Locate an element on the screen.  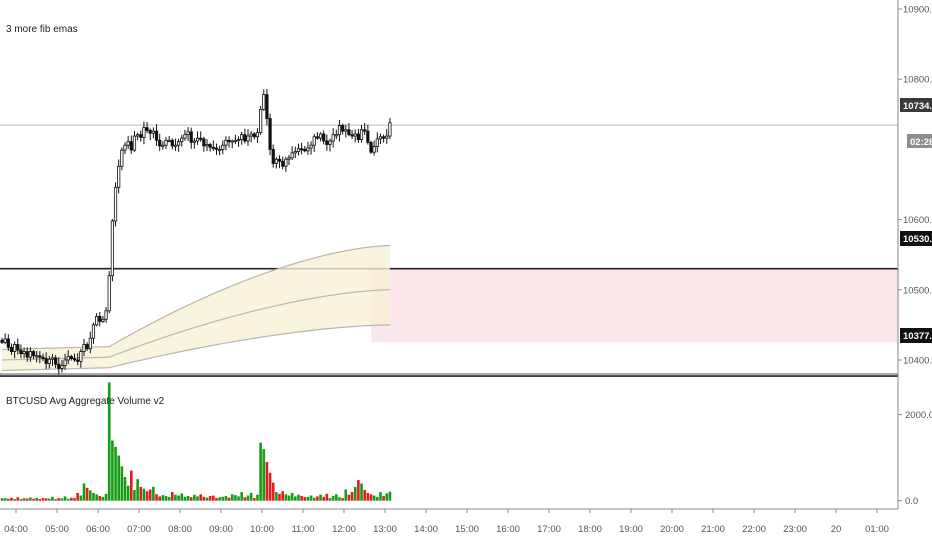
countdown-label: 02:28 is located at coordinates (921, 142).